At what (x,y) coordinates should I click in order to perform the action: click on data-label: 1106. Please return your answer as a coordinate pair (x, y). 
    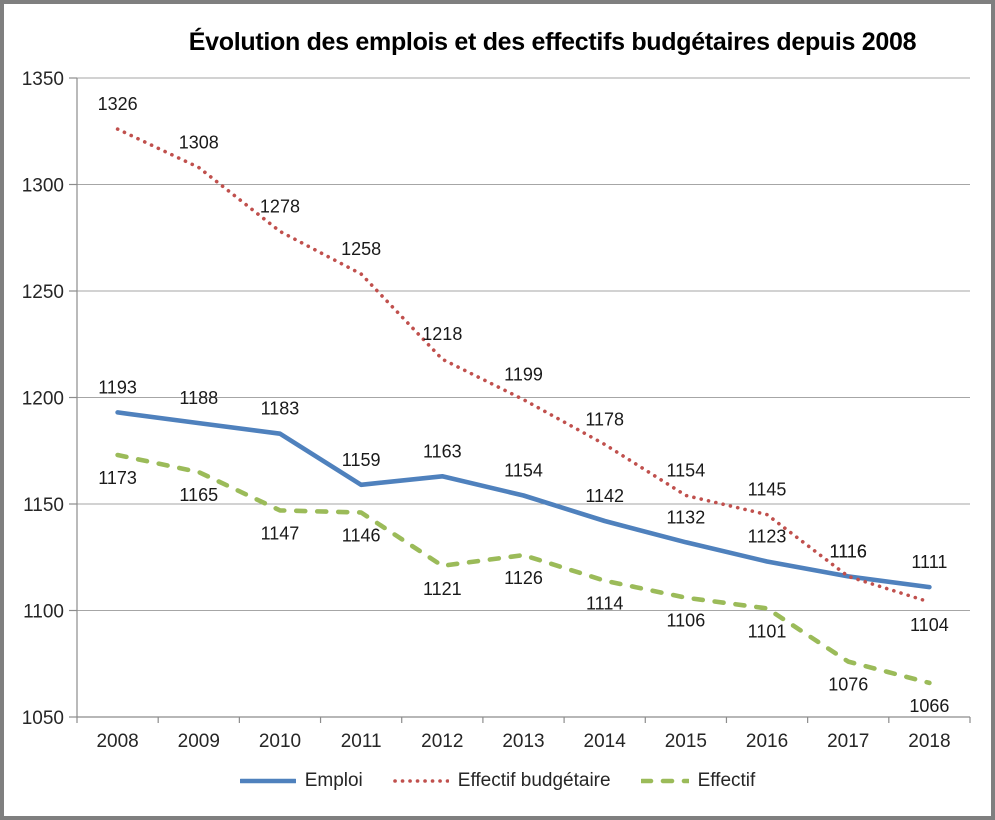
    Looking at the image, I should click on (686, 621).